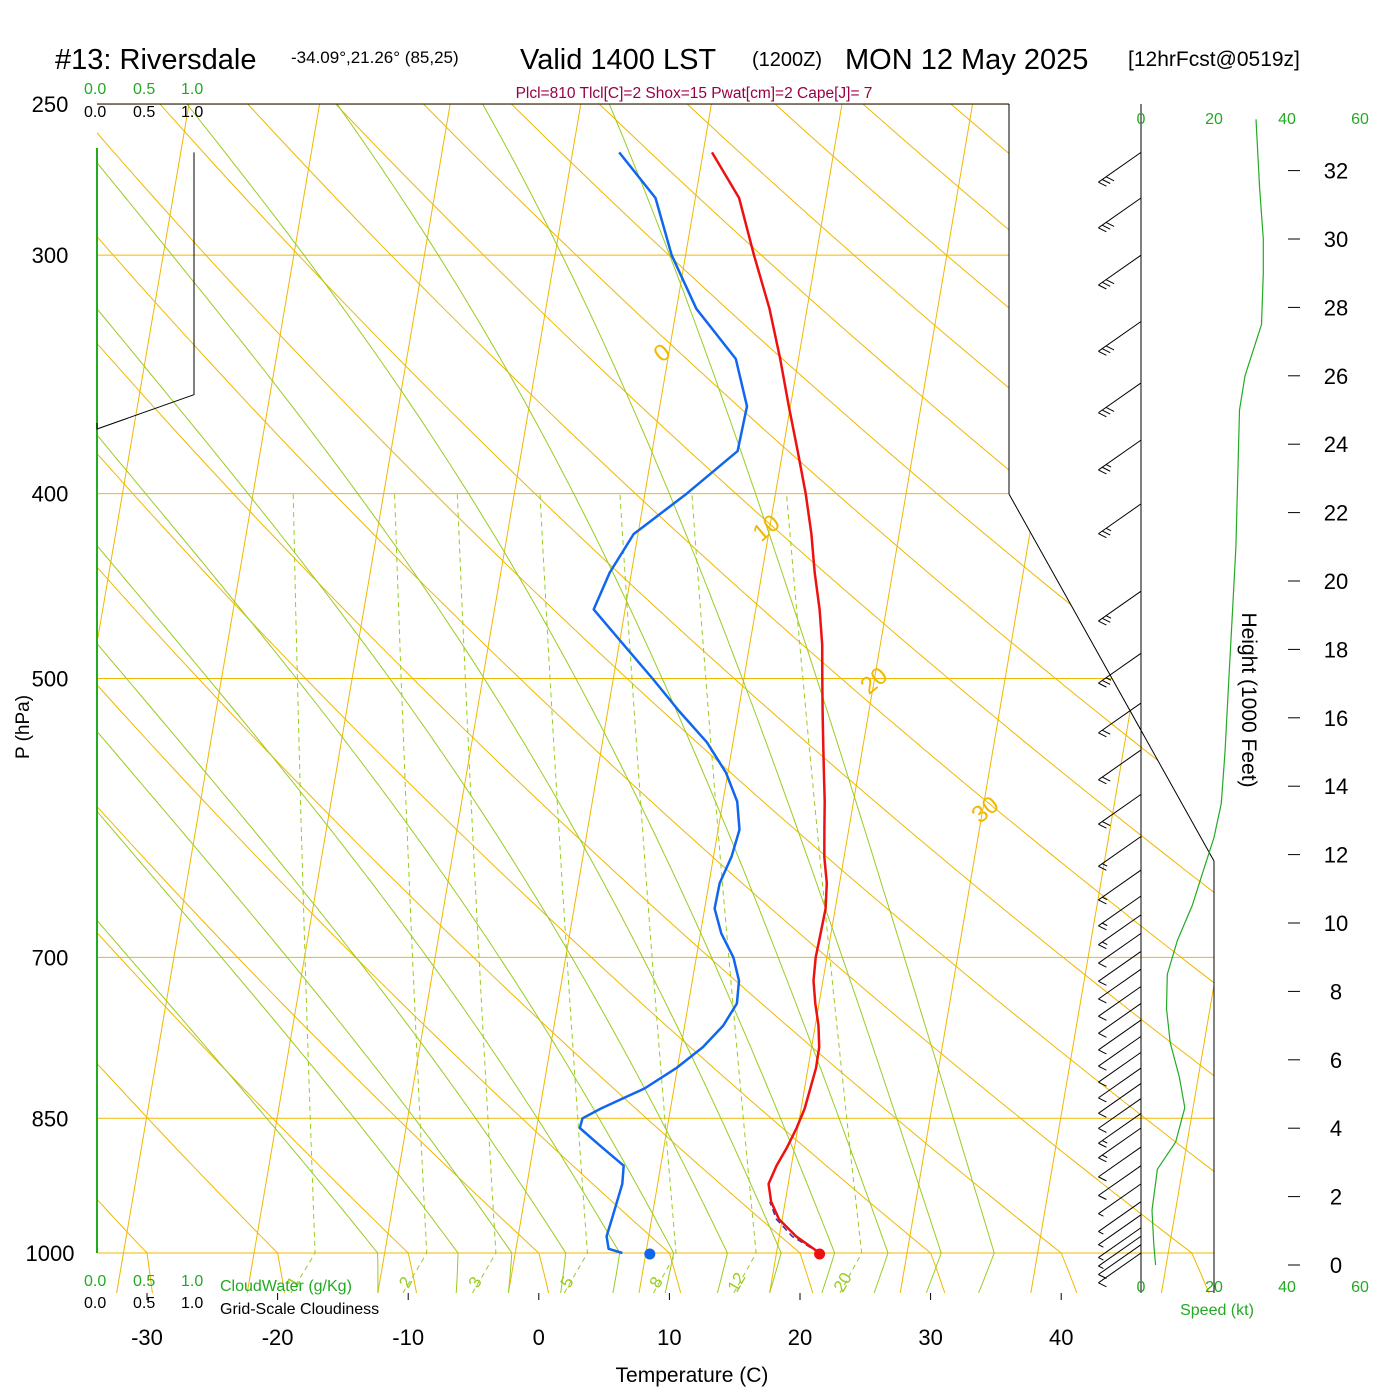 The image size is (1400, 1400). I want to click on valid-time: Valid 1400 LST, so click(618, 60).